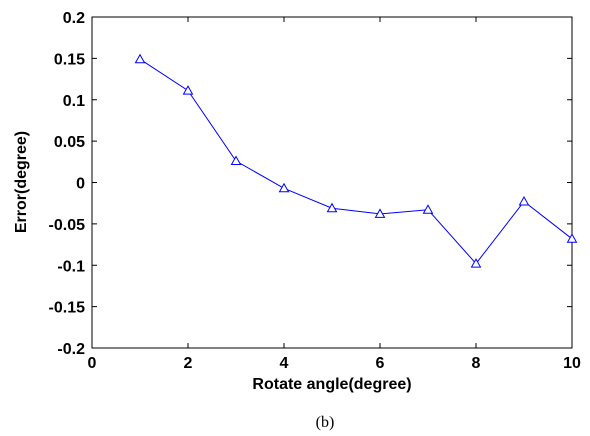 This screenshot has width=590, height=436. I want to click on x-tick-label: 6, so click(380, 363).